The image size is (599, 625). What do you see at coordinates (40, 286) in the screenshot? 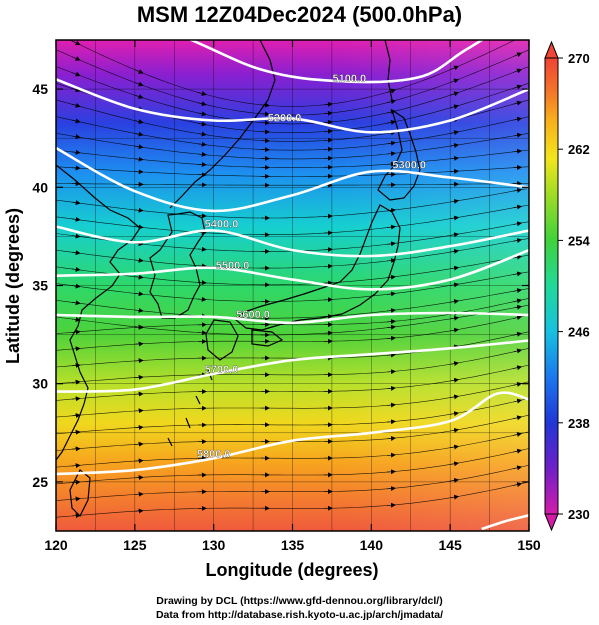
I see `y-tick-label: 35` at bounding box center [40, 286].